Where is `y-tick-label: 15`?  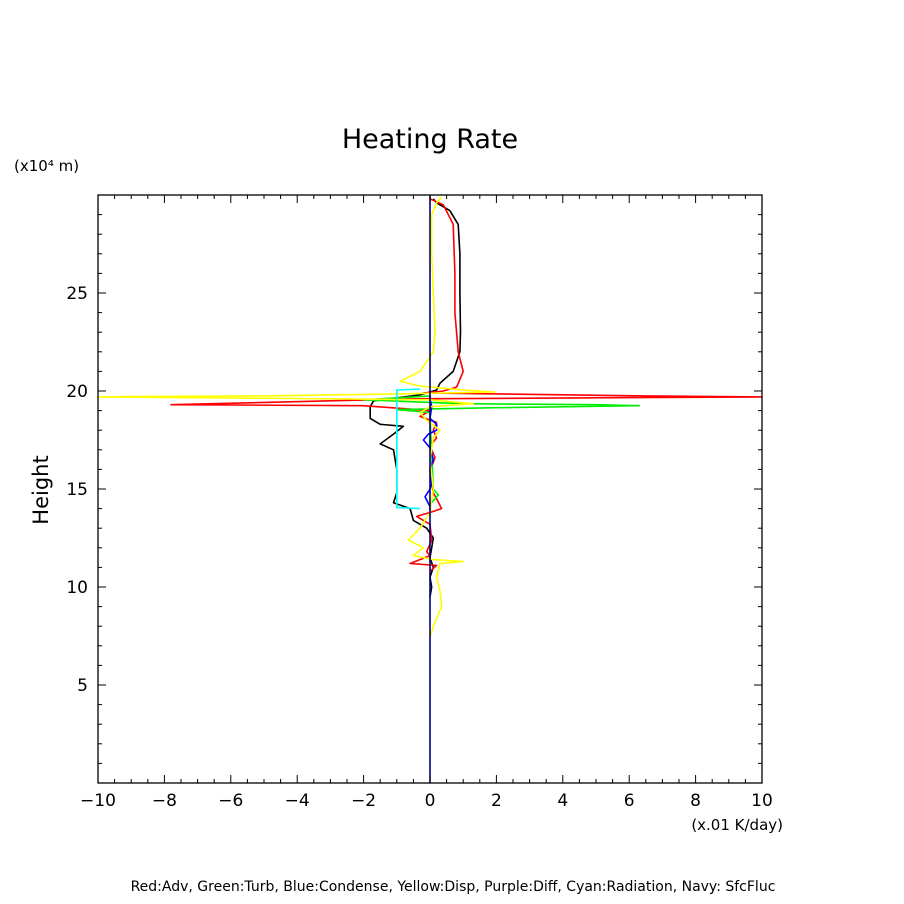 y-tick-label: 15 is located at coordinates (77, 490).